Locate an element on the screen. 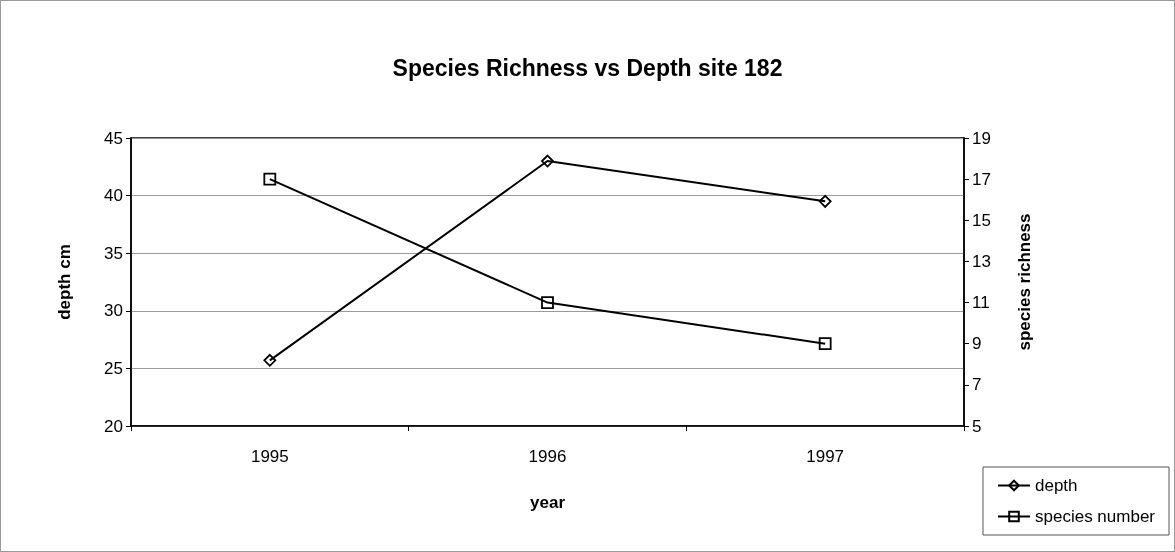 The width and height of the screenshot is (1175, 552). y2-tick-label: 19 is located at coordinates (981, 138).